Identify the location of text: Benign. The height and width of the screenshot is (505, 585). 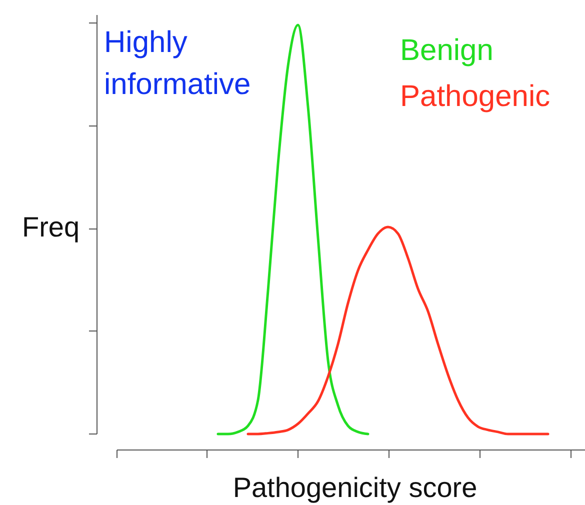
(447, 50).